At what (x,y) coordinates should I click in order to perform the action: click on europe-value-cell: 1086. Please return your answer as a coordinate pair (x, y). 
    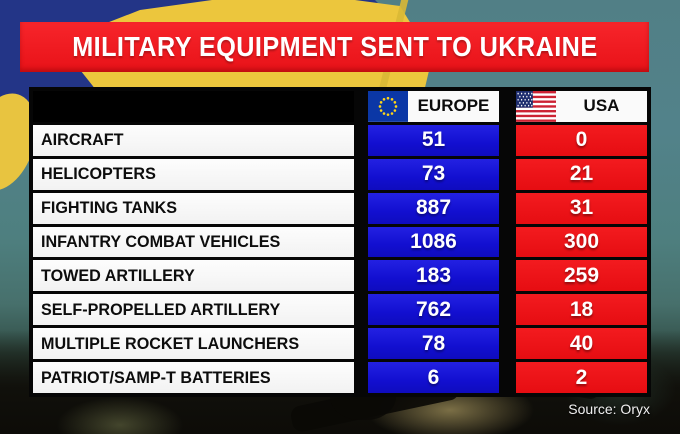
    Looking at the image, I should click on (433, 242).